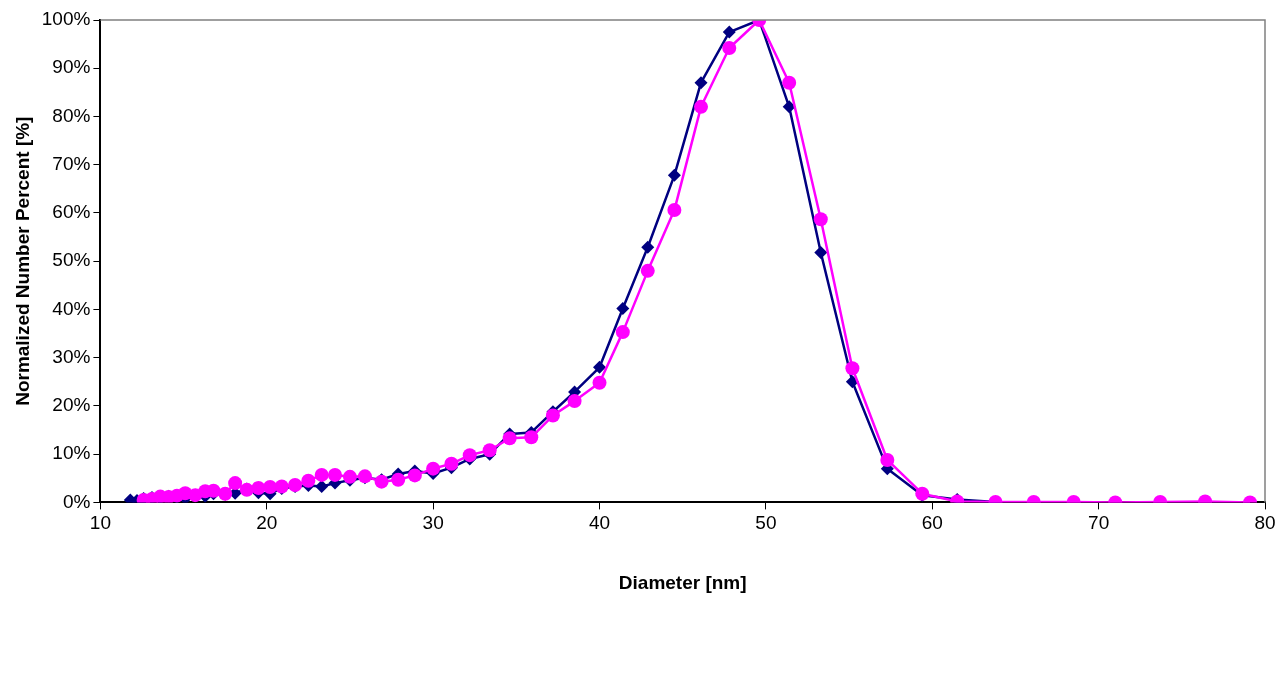 The image size is (1279, 679). Describe the element at coordinates (22, 261) in the screenshot. I see `y-axis-title: Normalized Number Percent [%]` at that location.